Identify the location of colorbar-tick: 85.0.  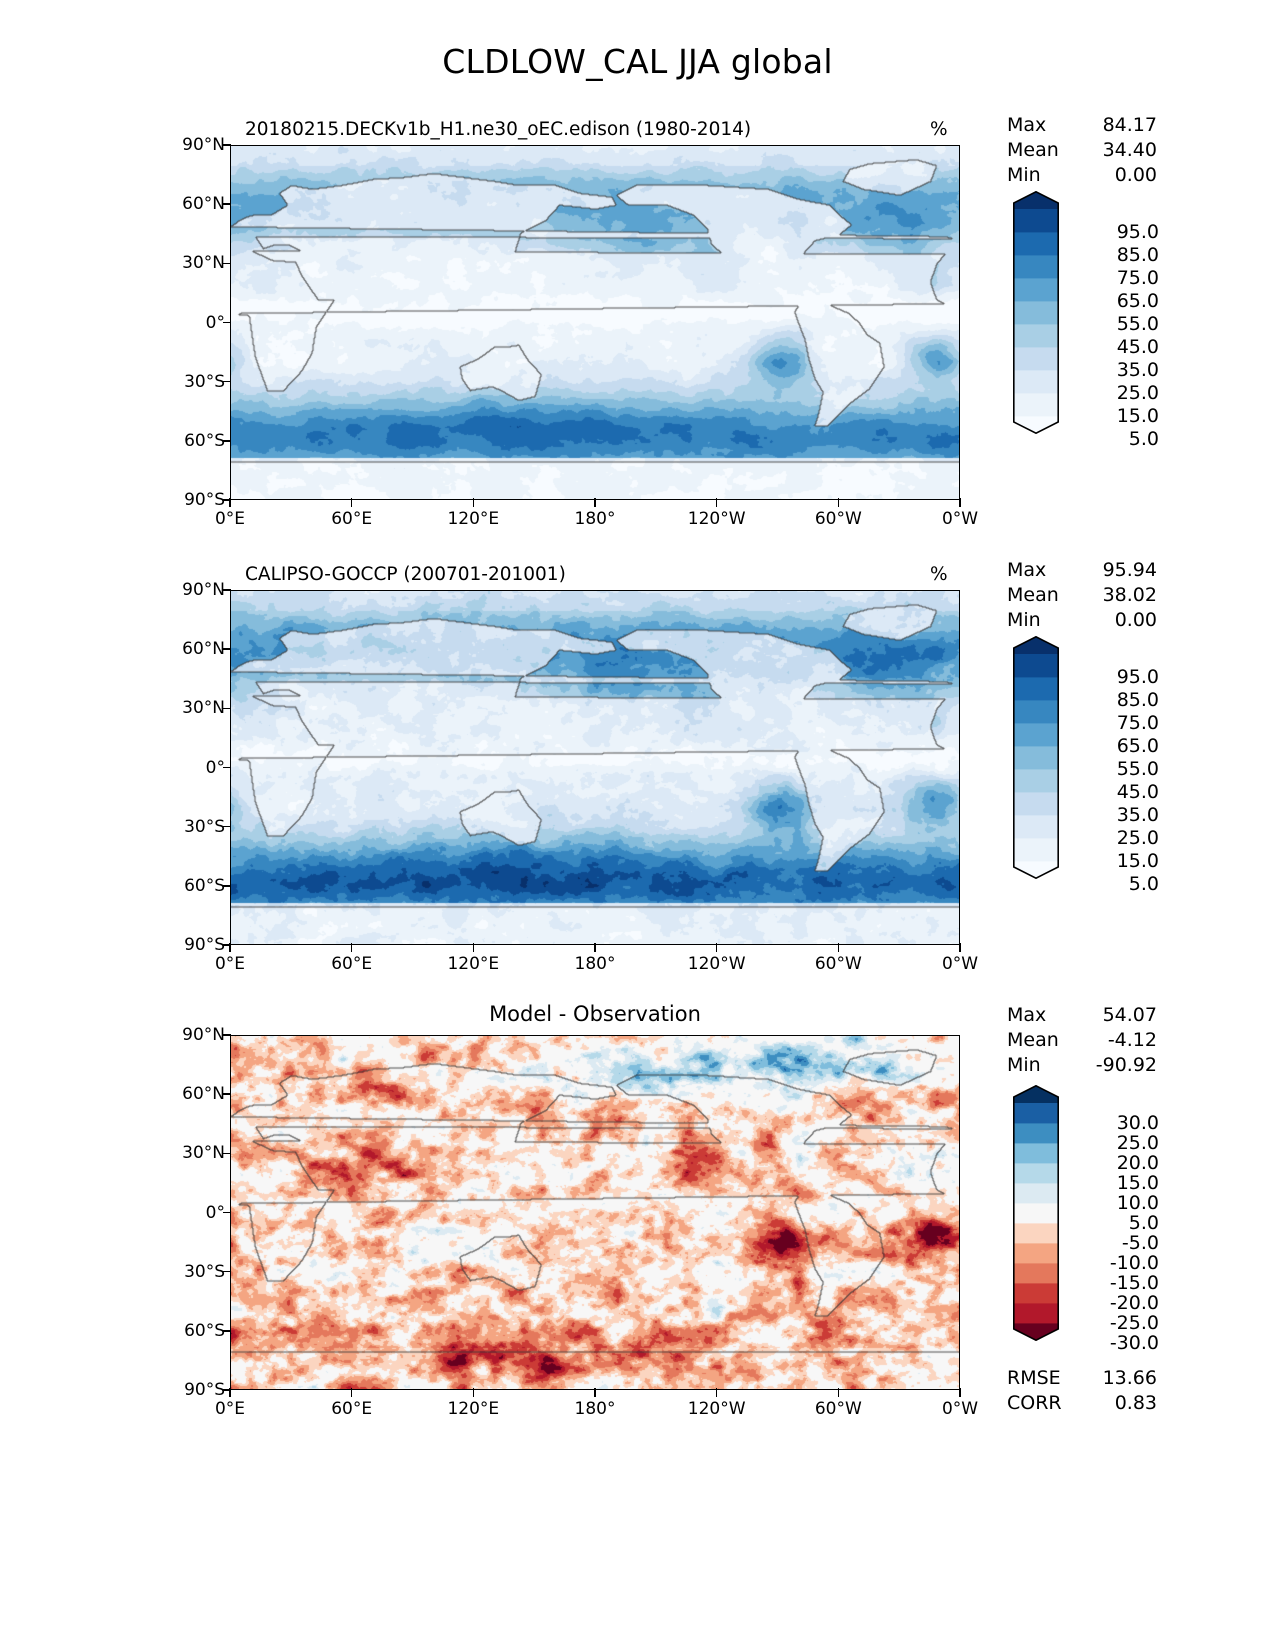
(1137, 255).